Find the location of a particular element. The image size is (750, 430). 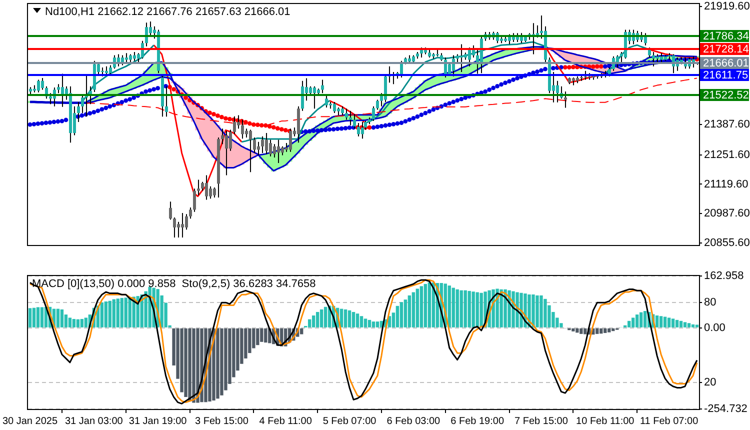

chart-title: Nd100,H1 21662.12 21667.76 21657.63 21666.01 is located at coordinates (167, 12).